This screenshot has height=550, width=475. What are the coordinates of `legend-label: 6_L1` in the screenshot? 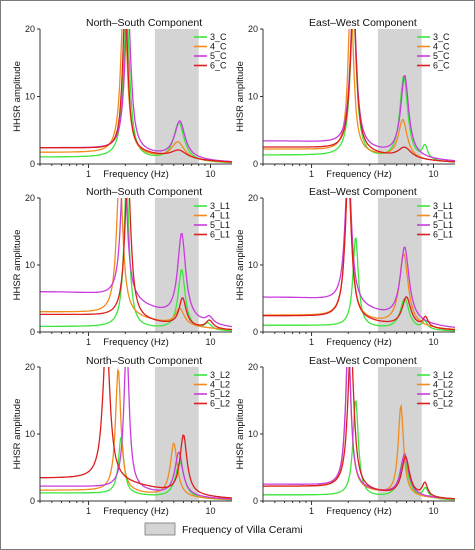 It's located at (220, 235).